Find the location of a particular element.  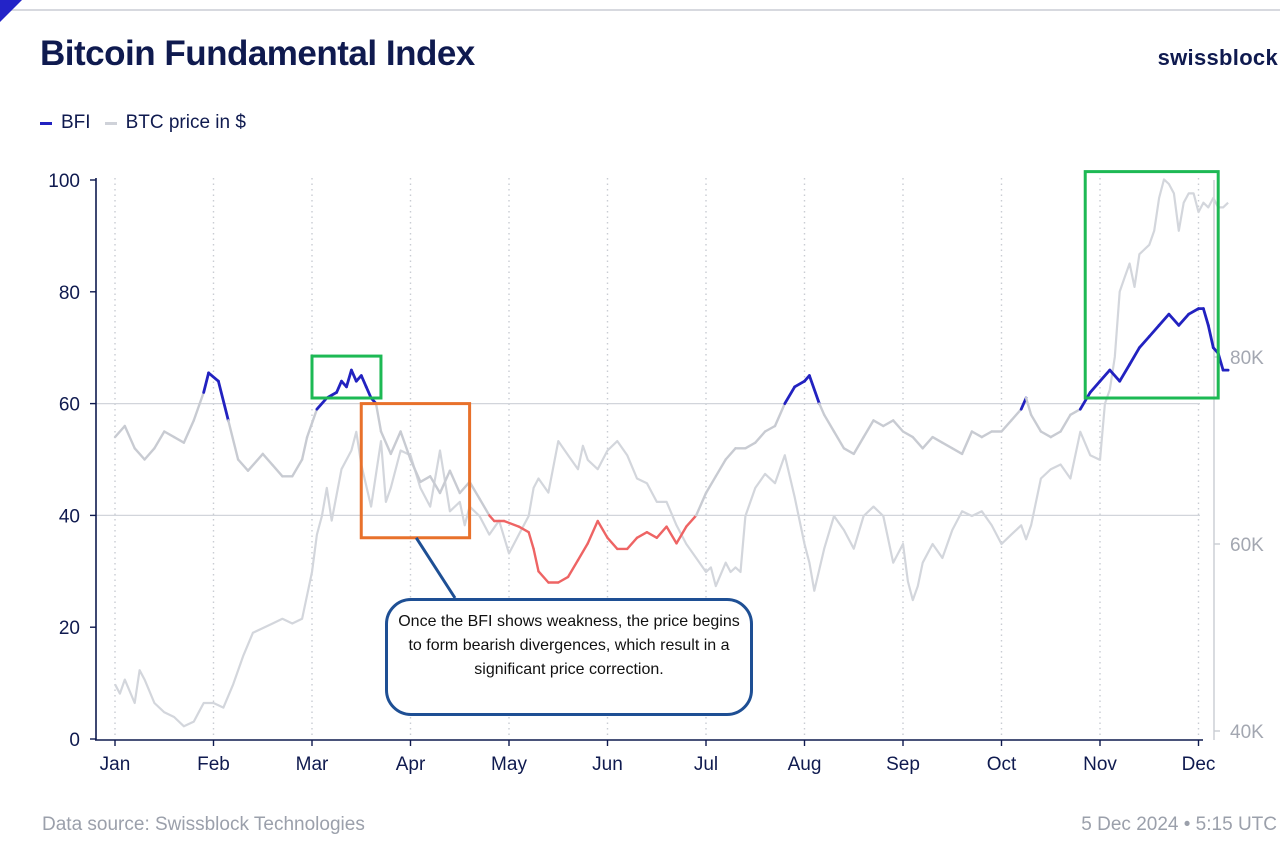

legend-item-bfi: BFI is located at coordinates (65, 123).